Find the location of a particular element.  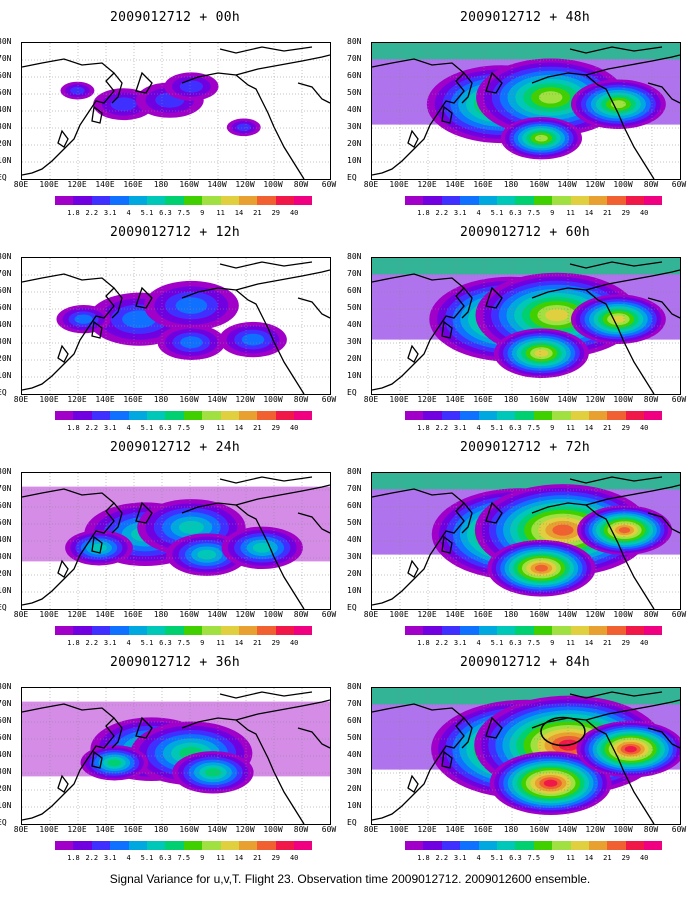

lat-label: 10N is located at coordinates (6, 375).